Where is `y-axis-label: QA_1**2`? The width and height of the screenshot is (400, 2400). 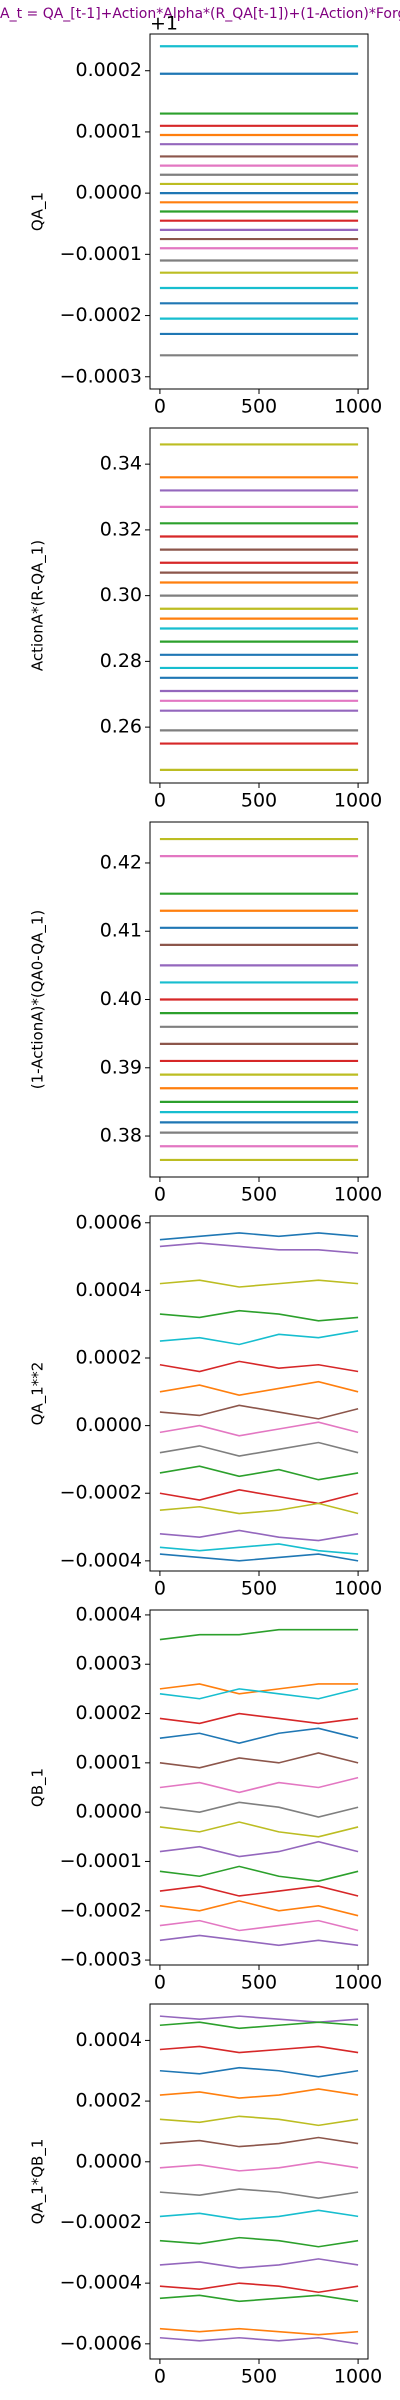 y-axis-label: QA_1**2 is located at coordinates (38, 1394).